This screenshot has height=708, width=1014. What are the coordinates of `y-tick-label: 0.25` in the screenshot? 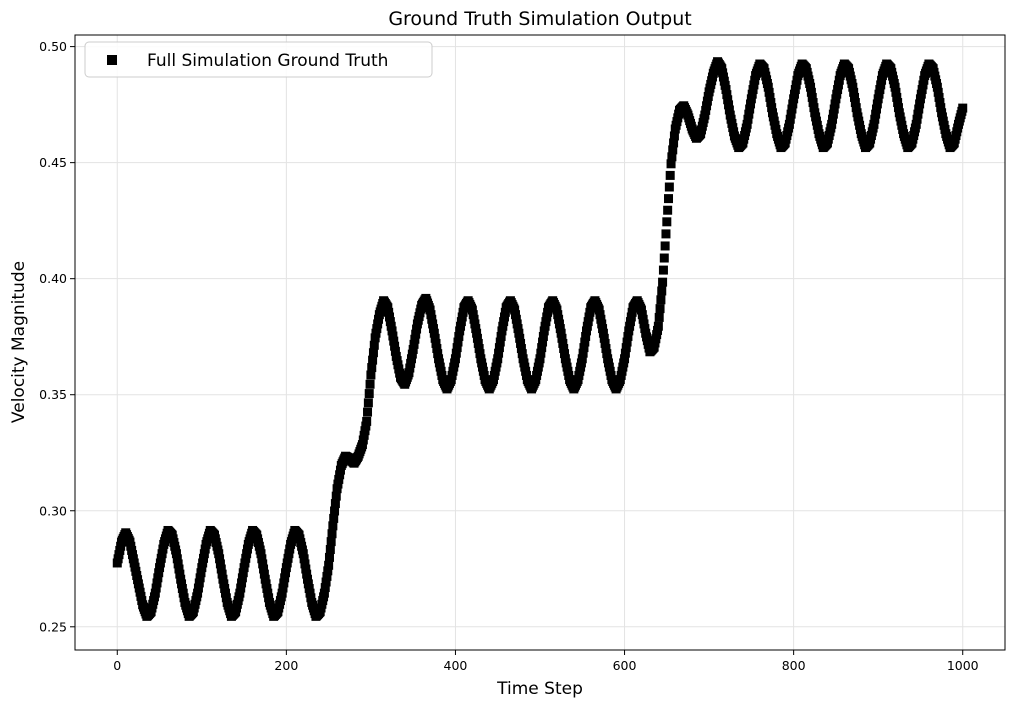 It's located at (53, 626).